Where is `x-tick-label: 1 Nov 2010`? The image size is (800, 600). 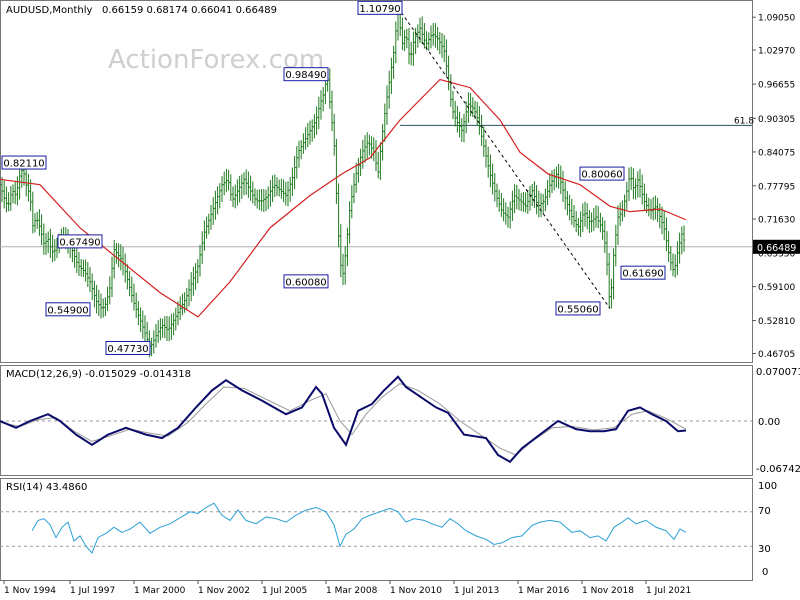 x-tick-label: 1 Nov 2010 is located at coordinates (416, 591).